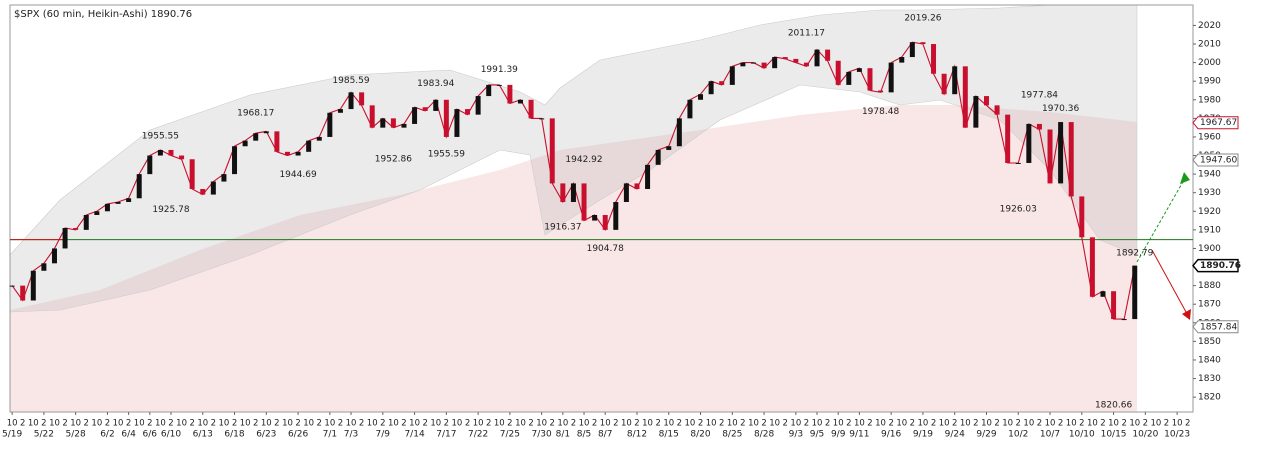 The width and height of the screenshot is (1265, 450). What do you see at coordinates (1060, 109) in the screenshot?
I see `peak-label: 1970.36` at bounding box center [1060, 109].